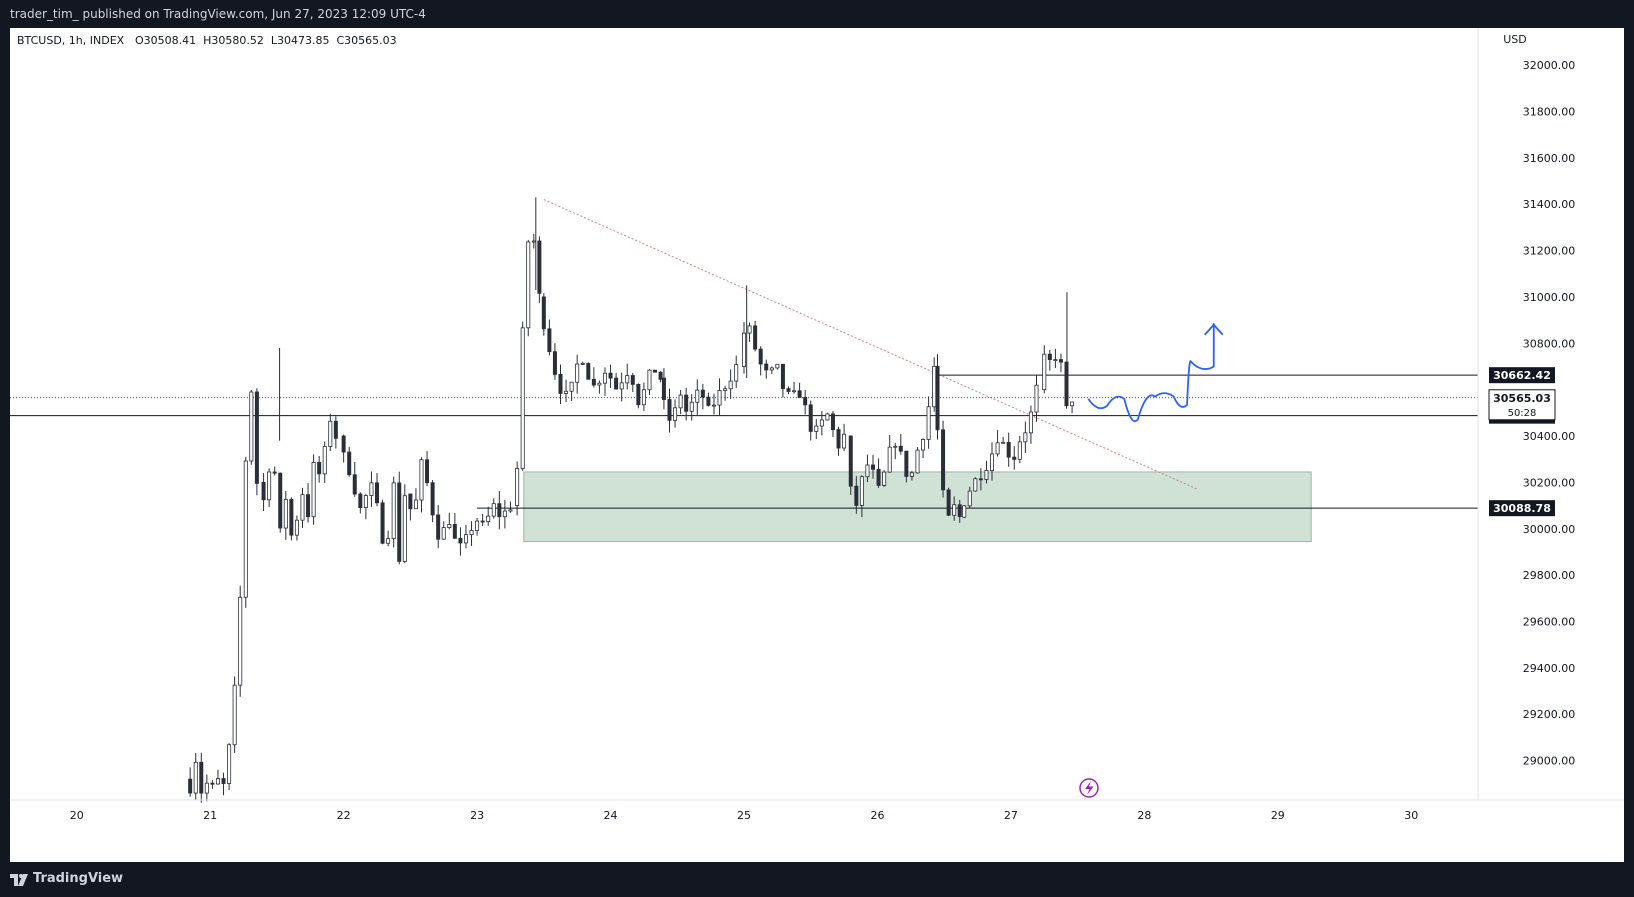  I want to click on y-tick-label: 31600.00, so click(1549, 158).